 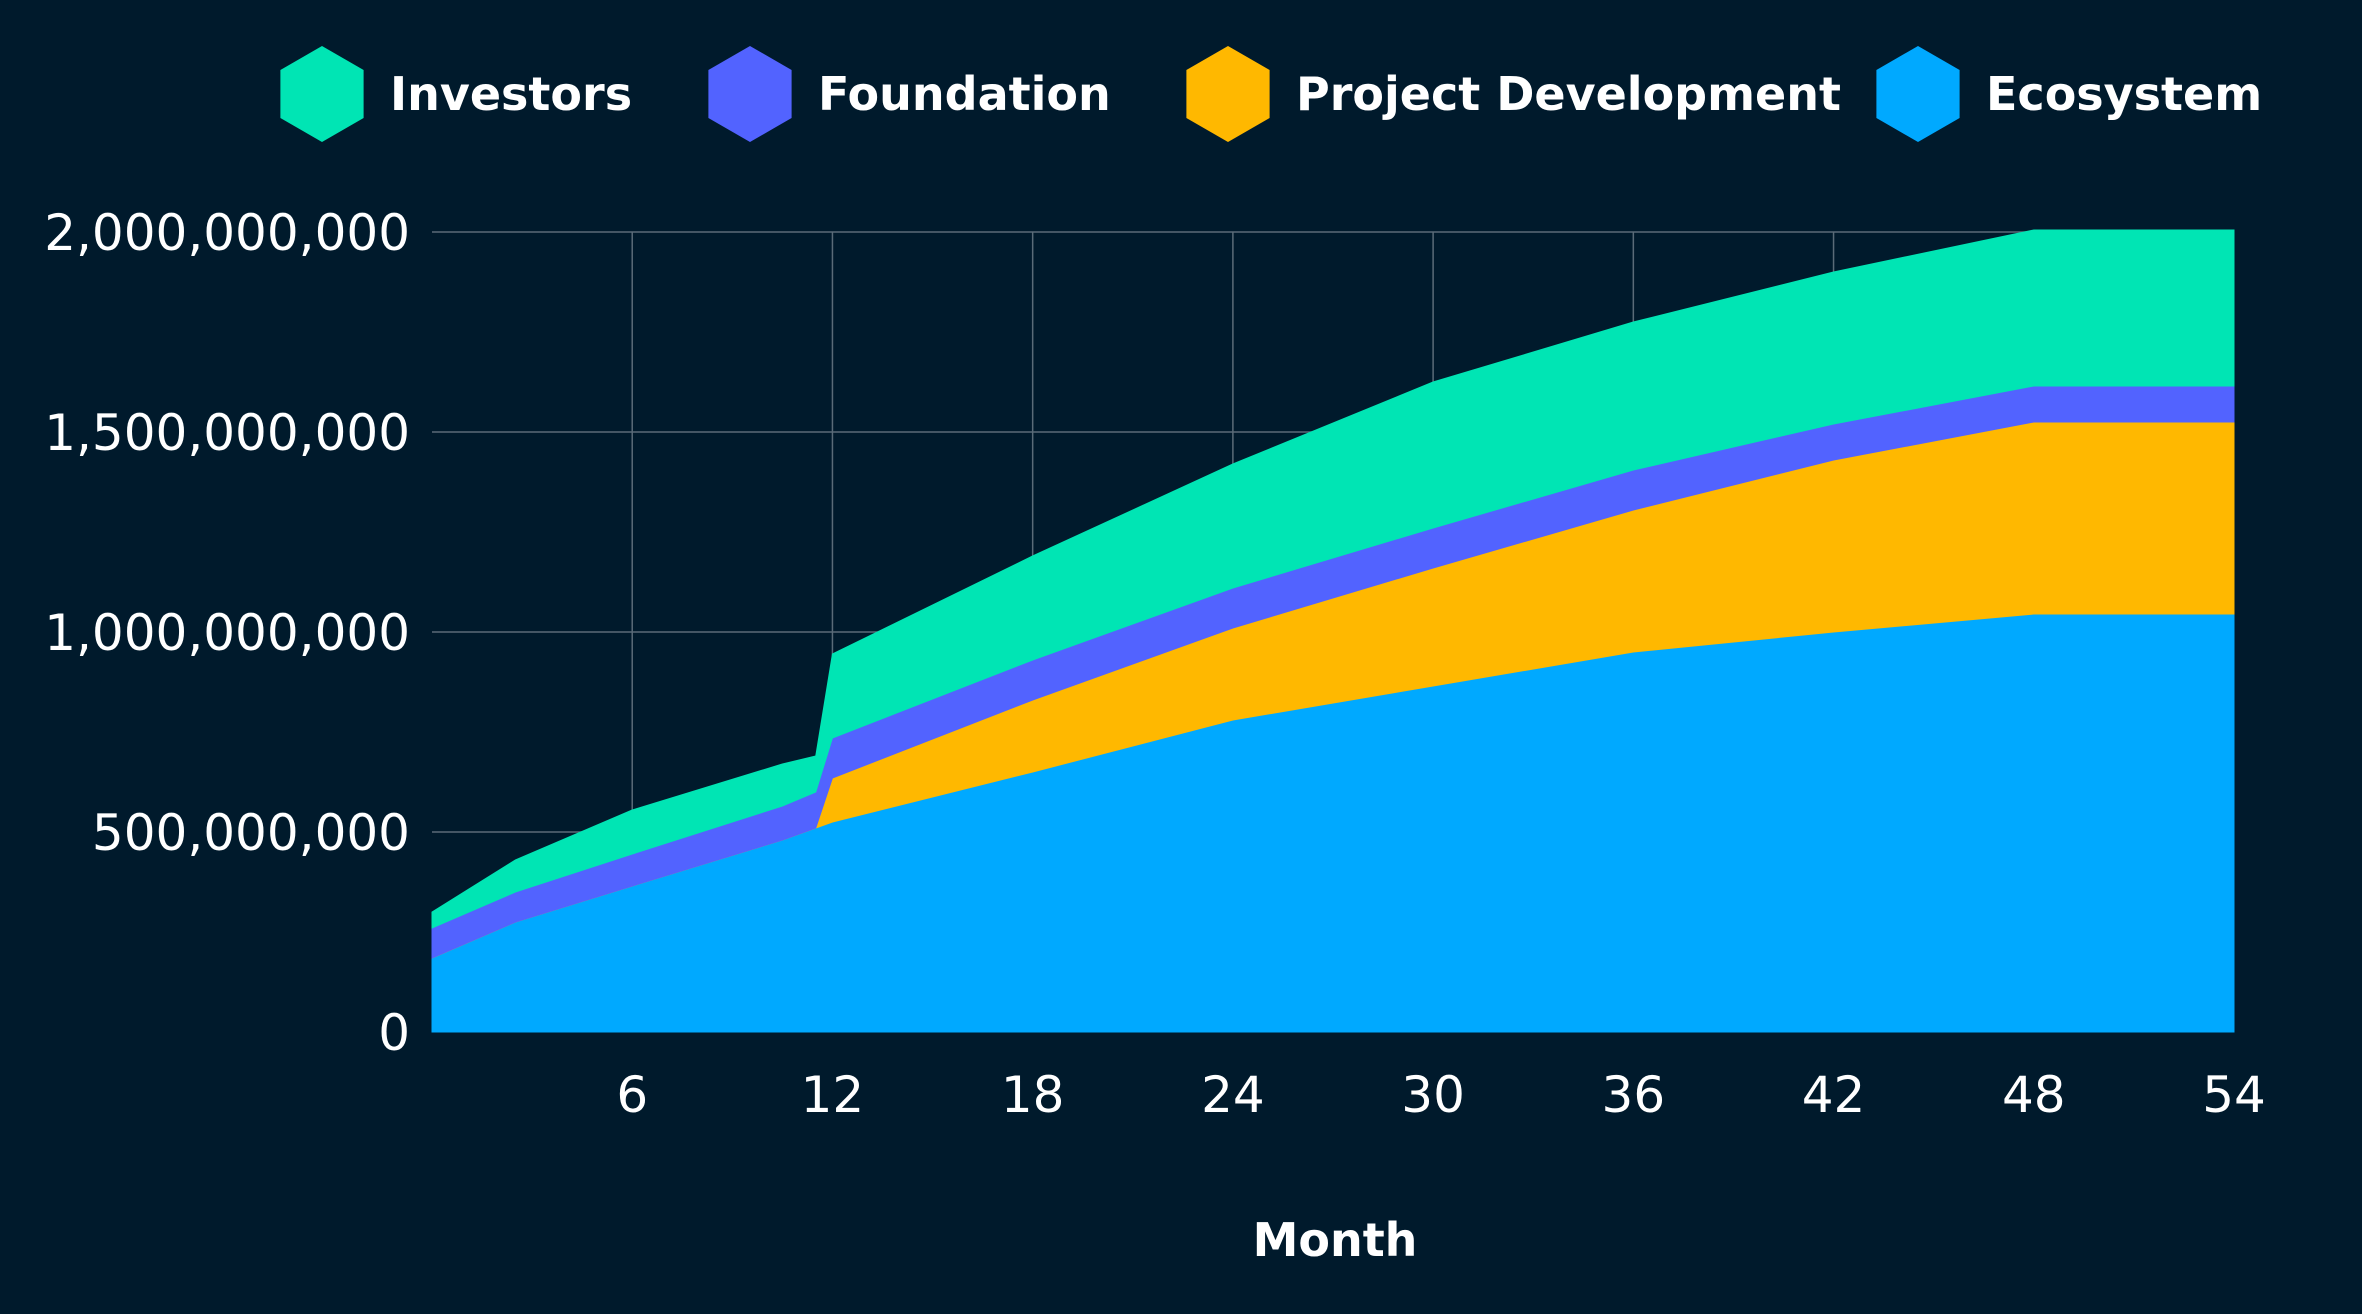 I want to click on x-tick-label: 36, so click(x=1634, y=1095).